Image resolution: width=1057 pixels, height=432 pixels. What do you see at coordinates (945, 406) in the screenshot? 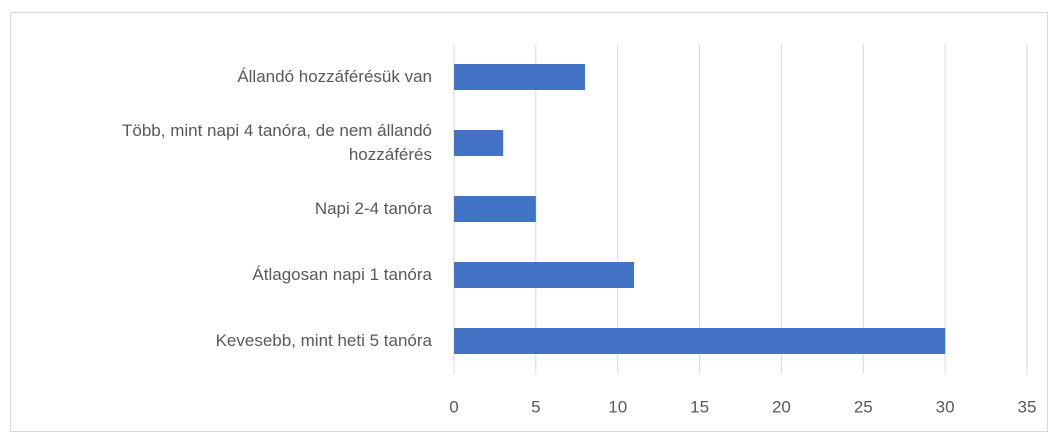
I see `x-tick-label: 30` at bounding box center [945, 406].